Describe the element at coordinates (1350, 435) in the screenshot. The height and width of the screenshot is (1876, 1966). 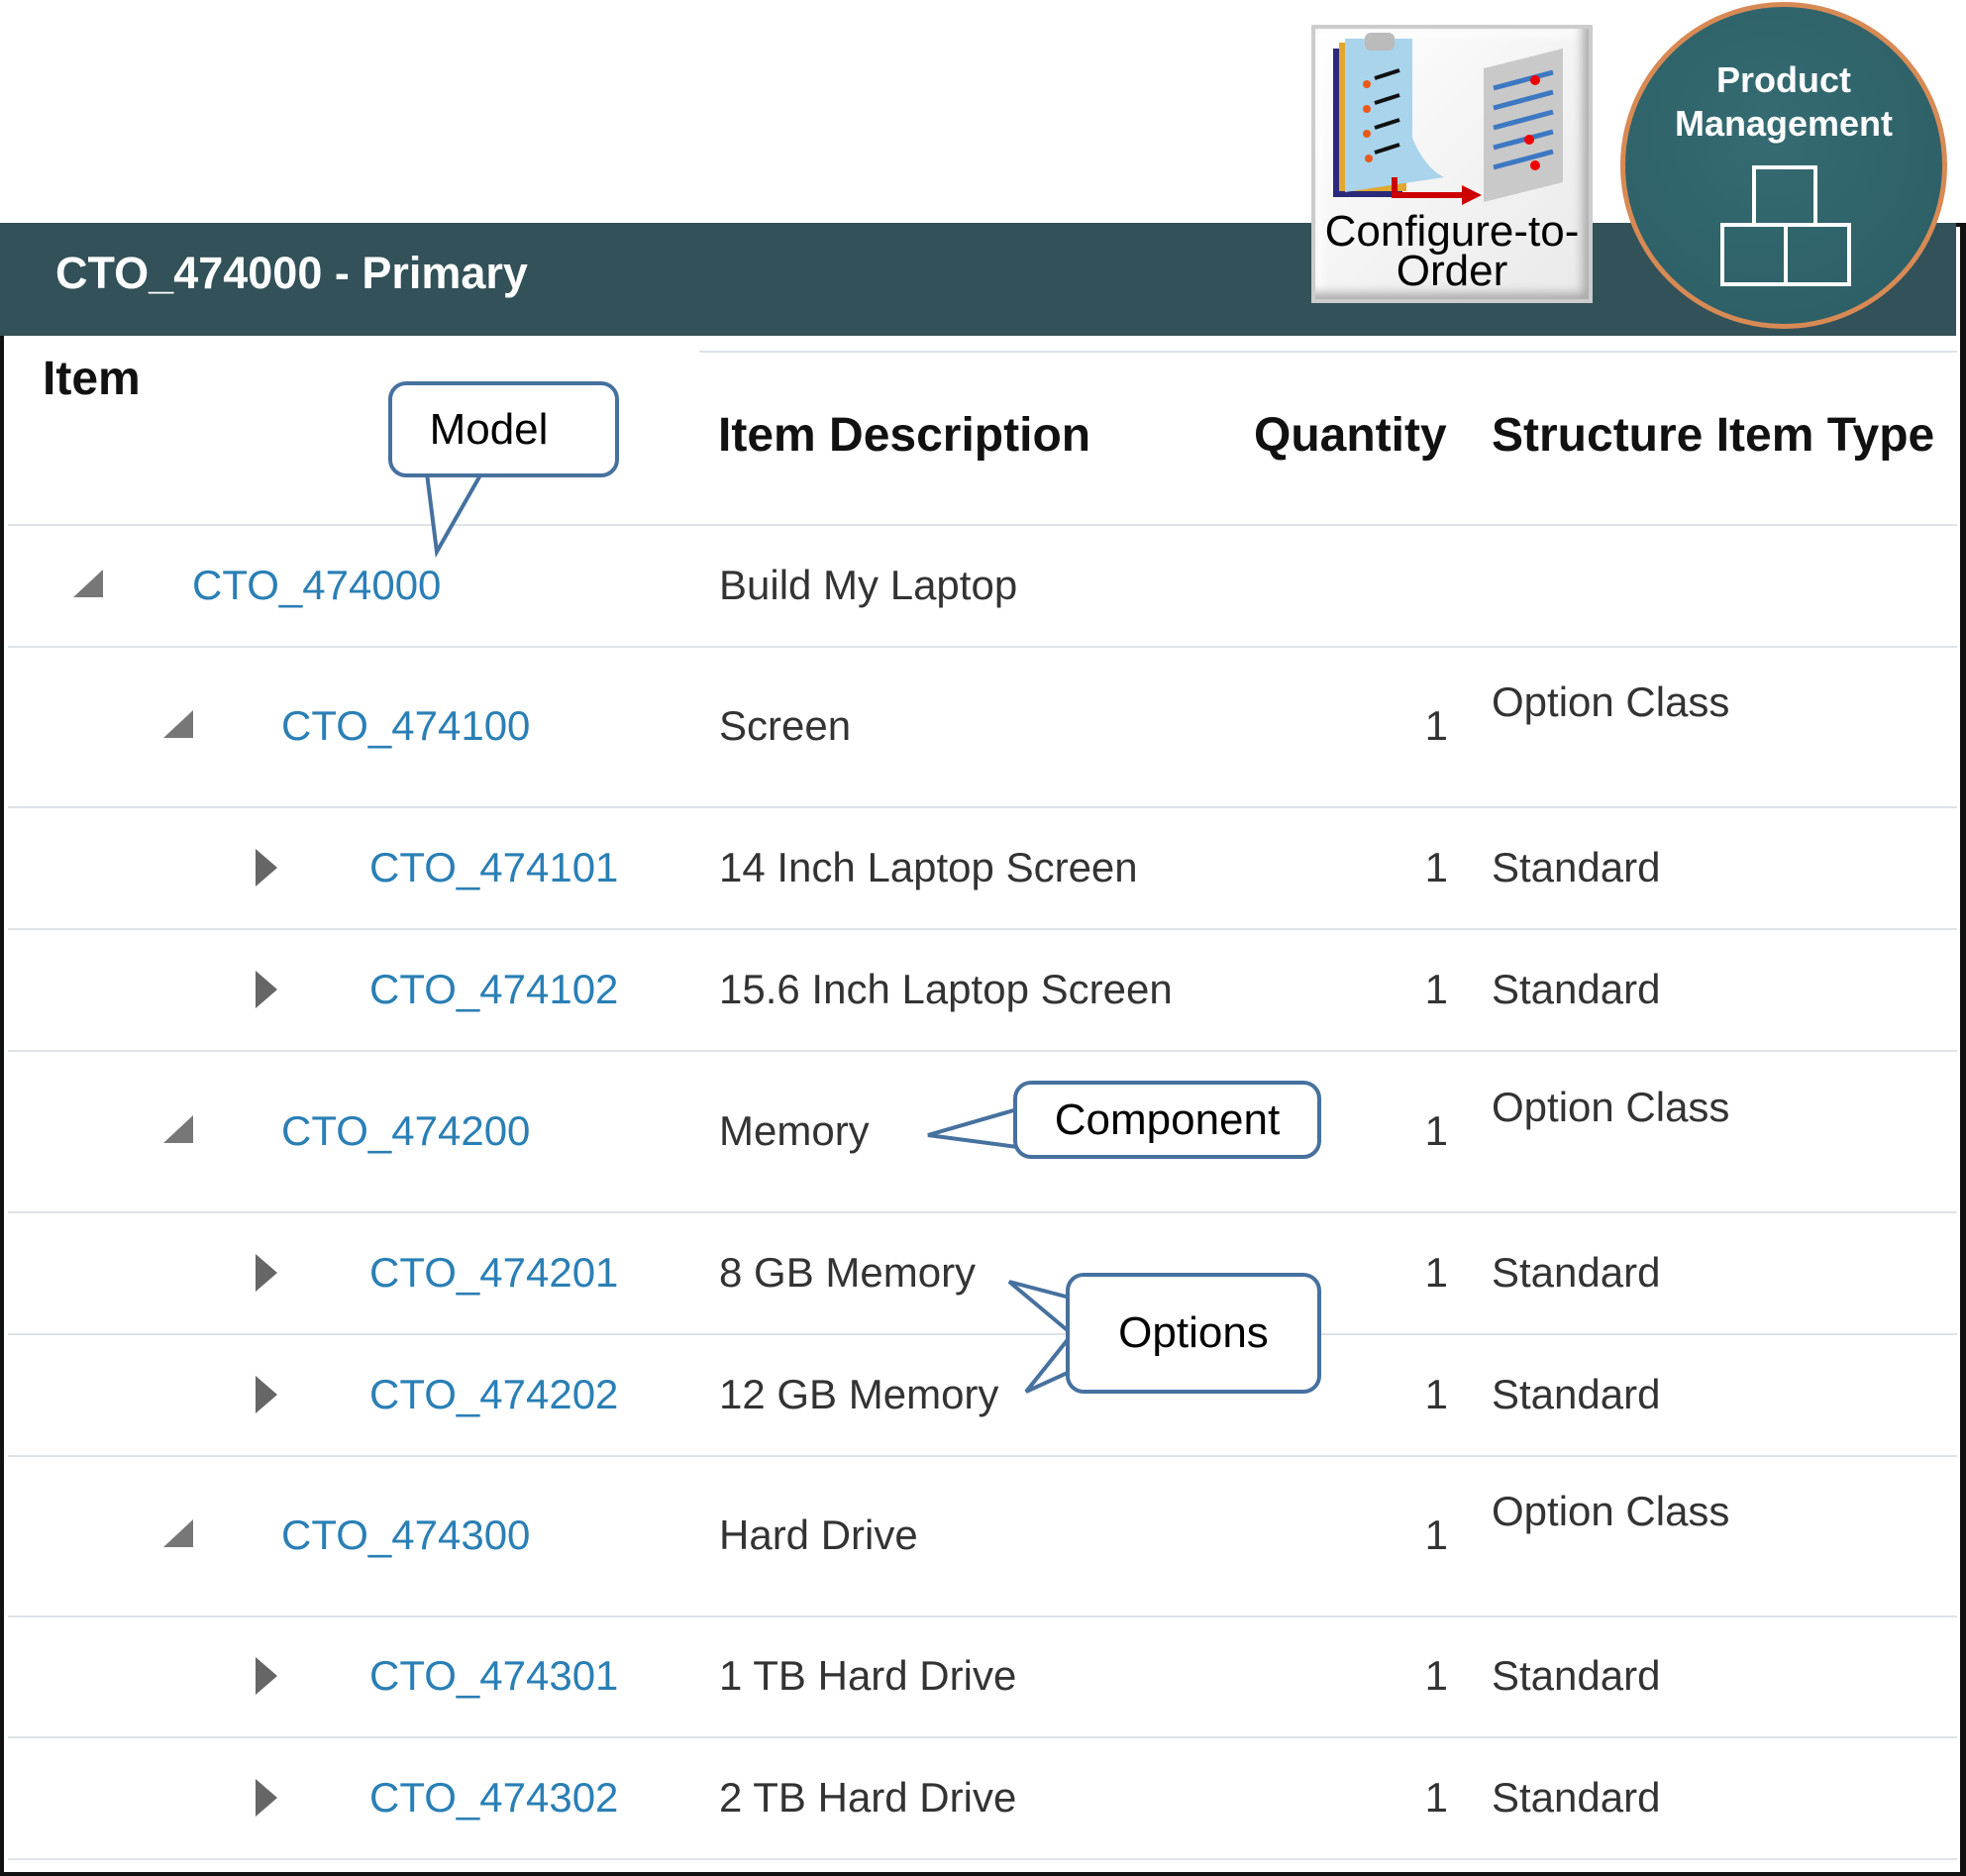
I see `column-header-quantity: Quantity` at that location.